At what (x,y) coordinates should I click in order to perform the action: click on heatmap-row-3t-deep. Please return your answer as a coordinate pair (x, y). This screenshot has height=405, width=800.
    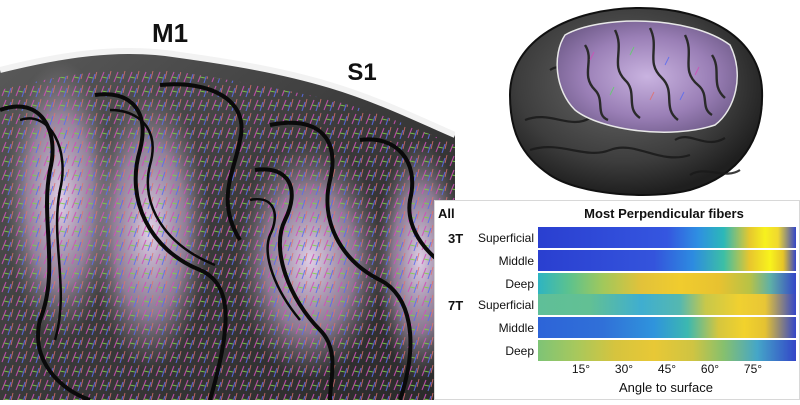
    Looking at the image, I should click on (667, 283).